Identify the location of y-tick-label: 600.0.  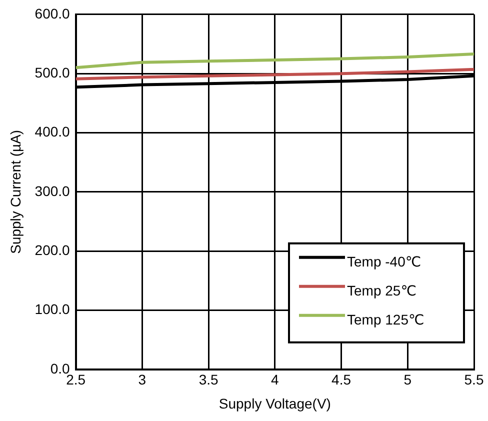
(52, 13).